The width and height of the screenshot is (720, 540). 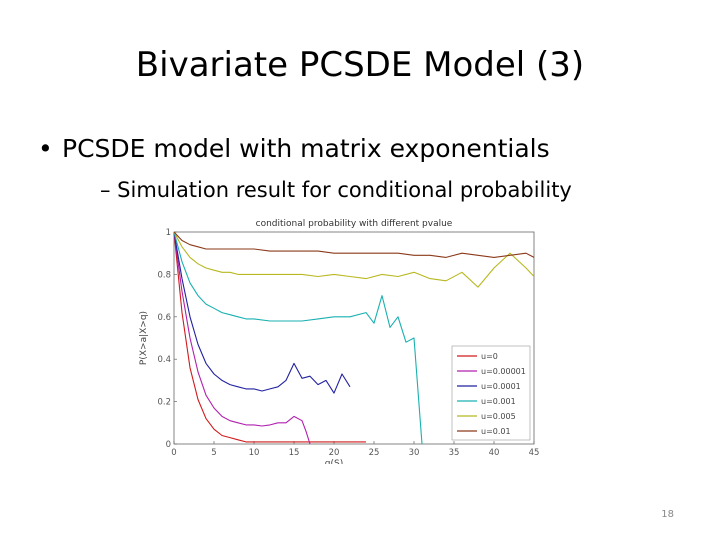 I want to click on x-tick-label: 35, so click(x=454, y=453).